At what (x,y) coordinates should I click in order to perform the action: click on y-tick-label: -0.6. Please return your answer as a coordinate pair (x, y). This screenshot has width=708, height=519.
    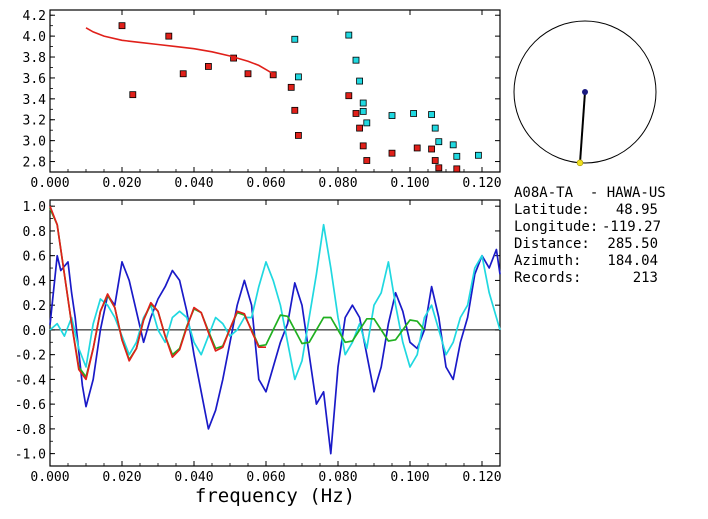
    Looking at the image, I should click on (30, 405).